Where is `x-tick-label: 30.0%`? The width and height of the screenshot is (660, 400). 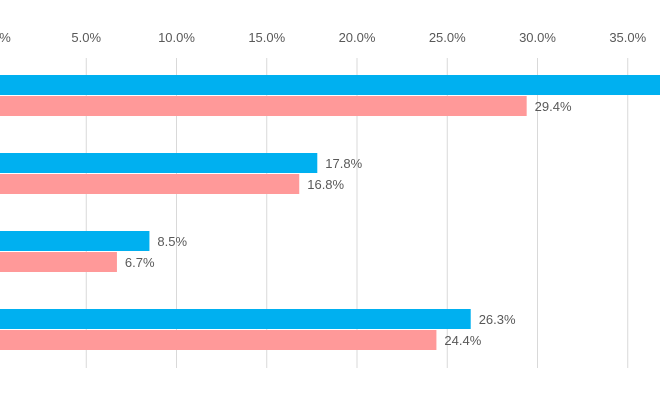
x-tick-label: 30.0% is located at coordinates (537, 37).